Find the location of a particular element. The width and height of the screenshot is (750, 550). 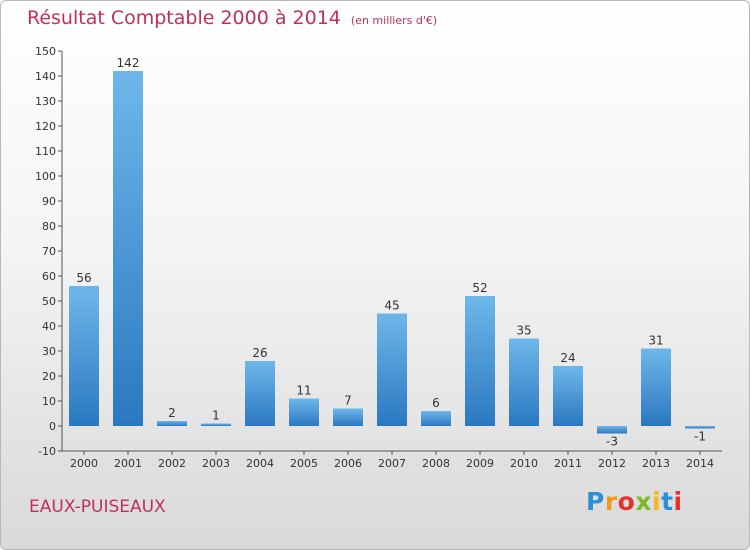

y-tick-label: 110 is located at coordinates (45, 151).